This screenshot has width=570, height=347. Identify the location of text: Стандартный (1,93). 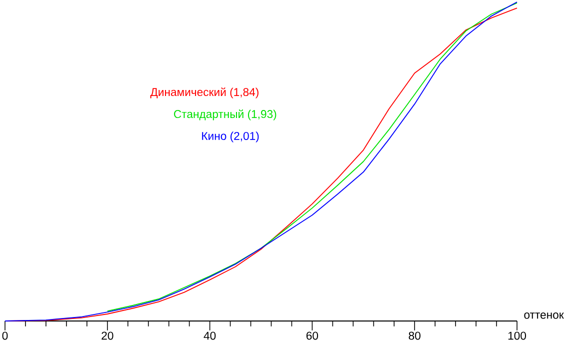
(225, 115).